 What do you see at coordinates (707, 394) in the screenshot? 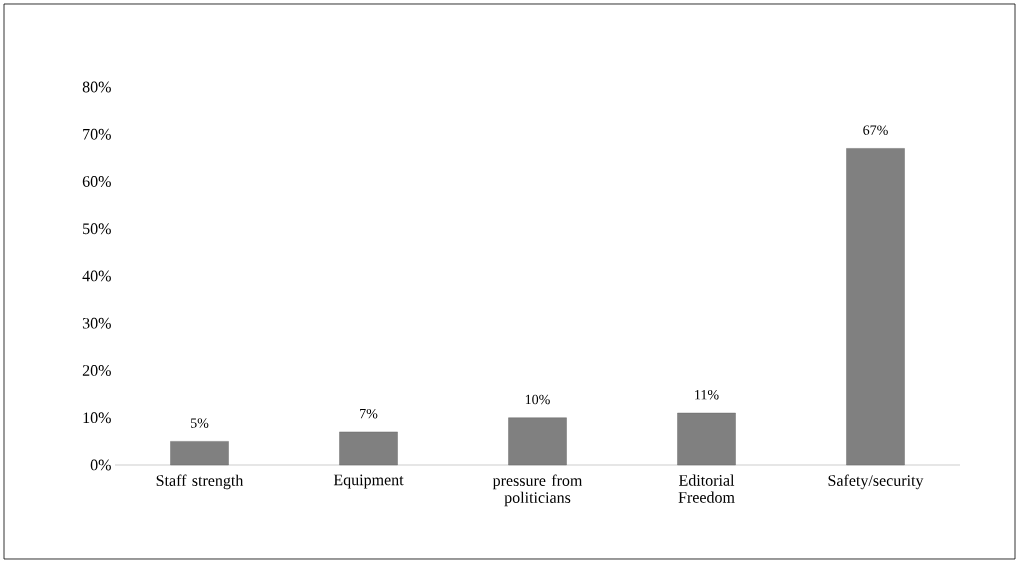
I see `data-label: 11%` at bounding box center [707, 394].